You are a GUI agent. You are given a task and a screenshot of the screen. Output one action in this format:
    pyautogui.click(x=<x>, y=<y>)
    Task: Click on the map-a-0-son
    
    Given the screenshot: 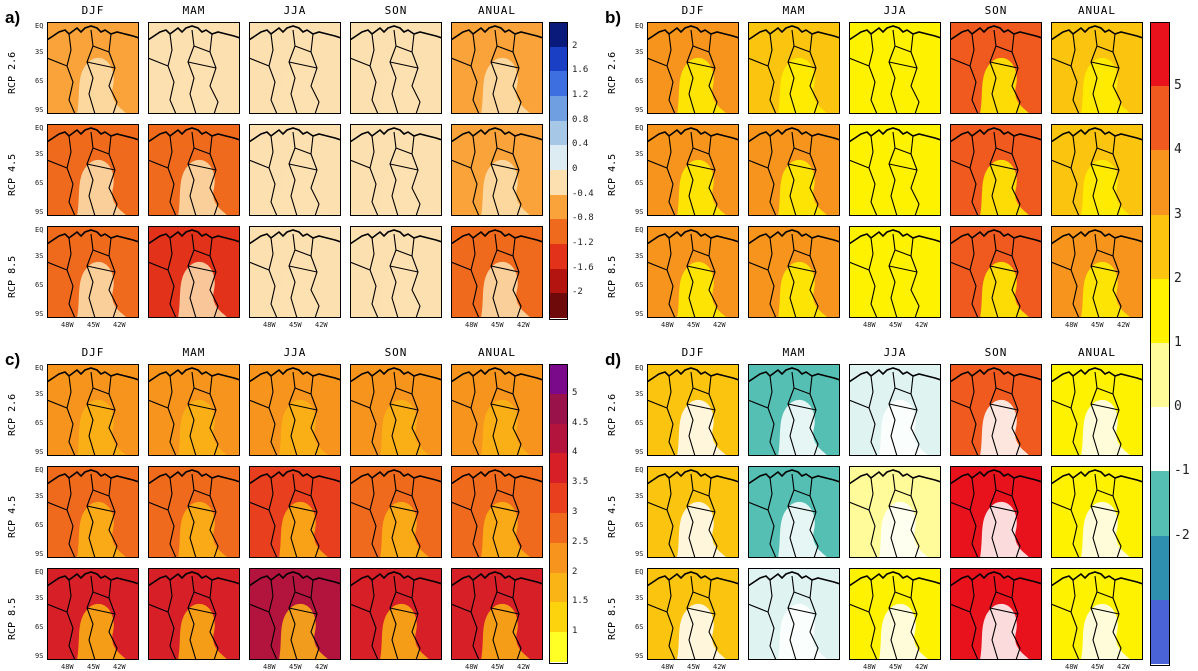 What is the action you would take?
    pyautogui.click(x=396, y=68)
    